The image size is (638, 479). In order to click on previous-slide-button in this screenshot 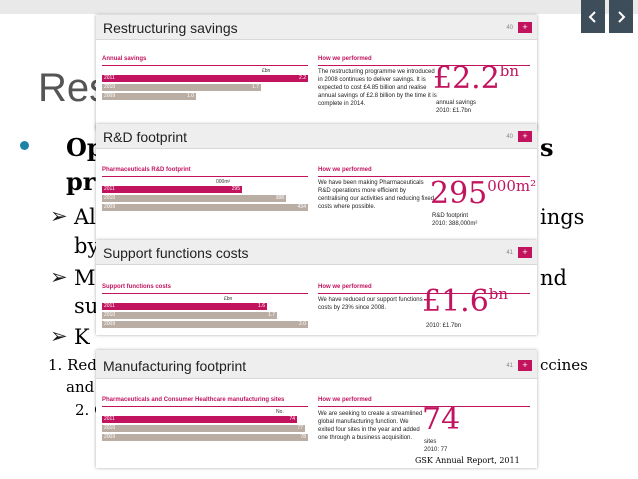, I will do `click(593, 16)`.